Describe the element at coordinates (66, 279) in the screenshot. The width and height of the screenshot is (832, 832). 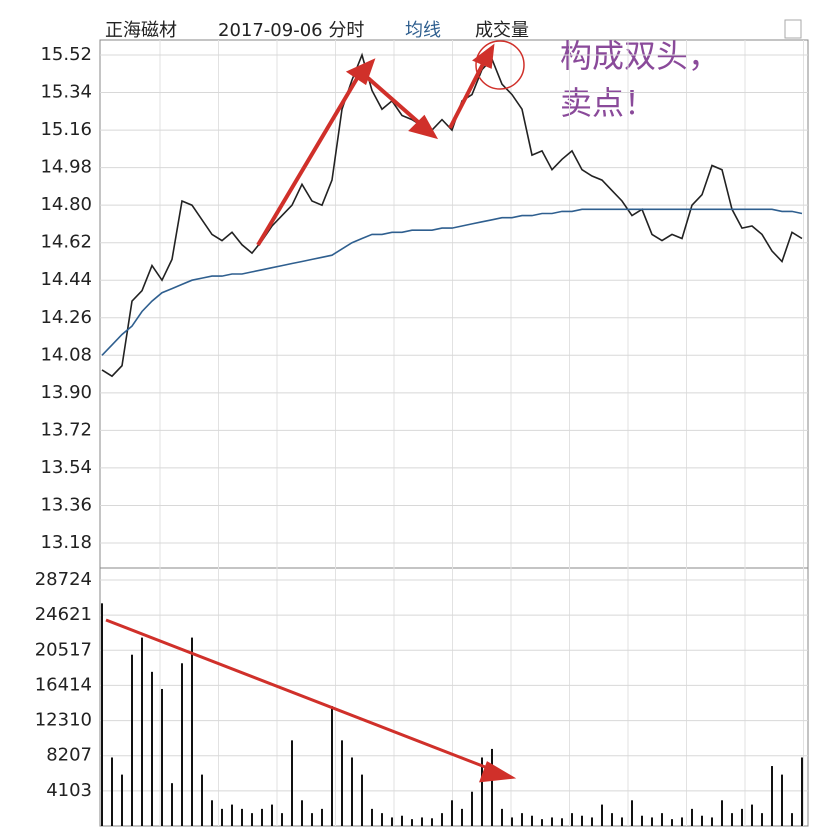
I see `y-tick-label: 14.44` at that location.